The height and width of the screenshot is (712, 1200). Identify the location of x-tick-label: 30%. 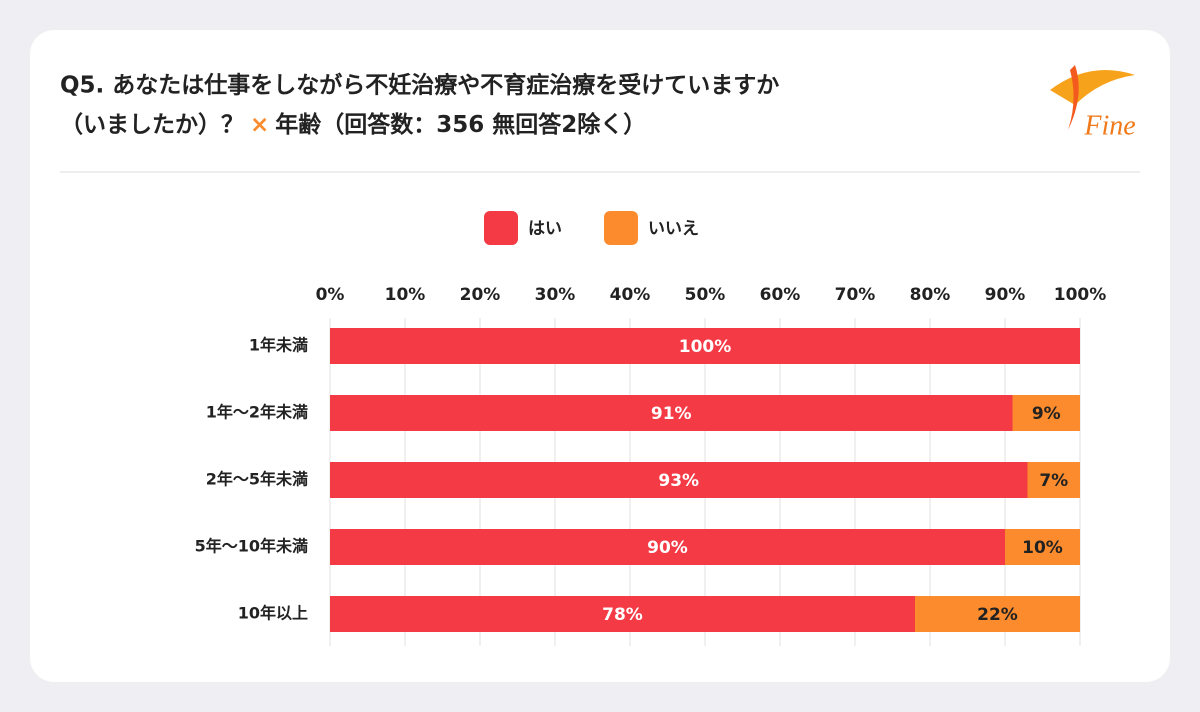
(555, 295).